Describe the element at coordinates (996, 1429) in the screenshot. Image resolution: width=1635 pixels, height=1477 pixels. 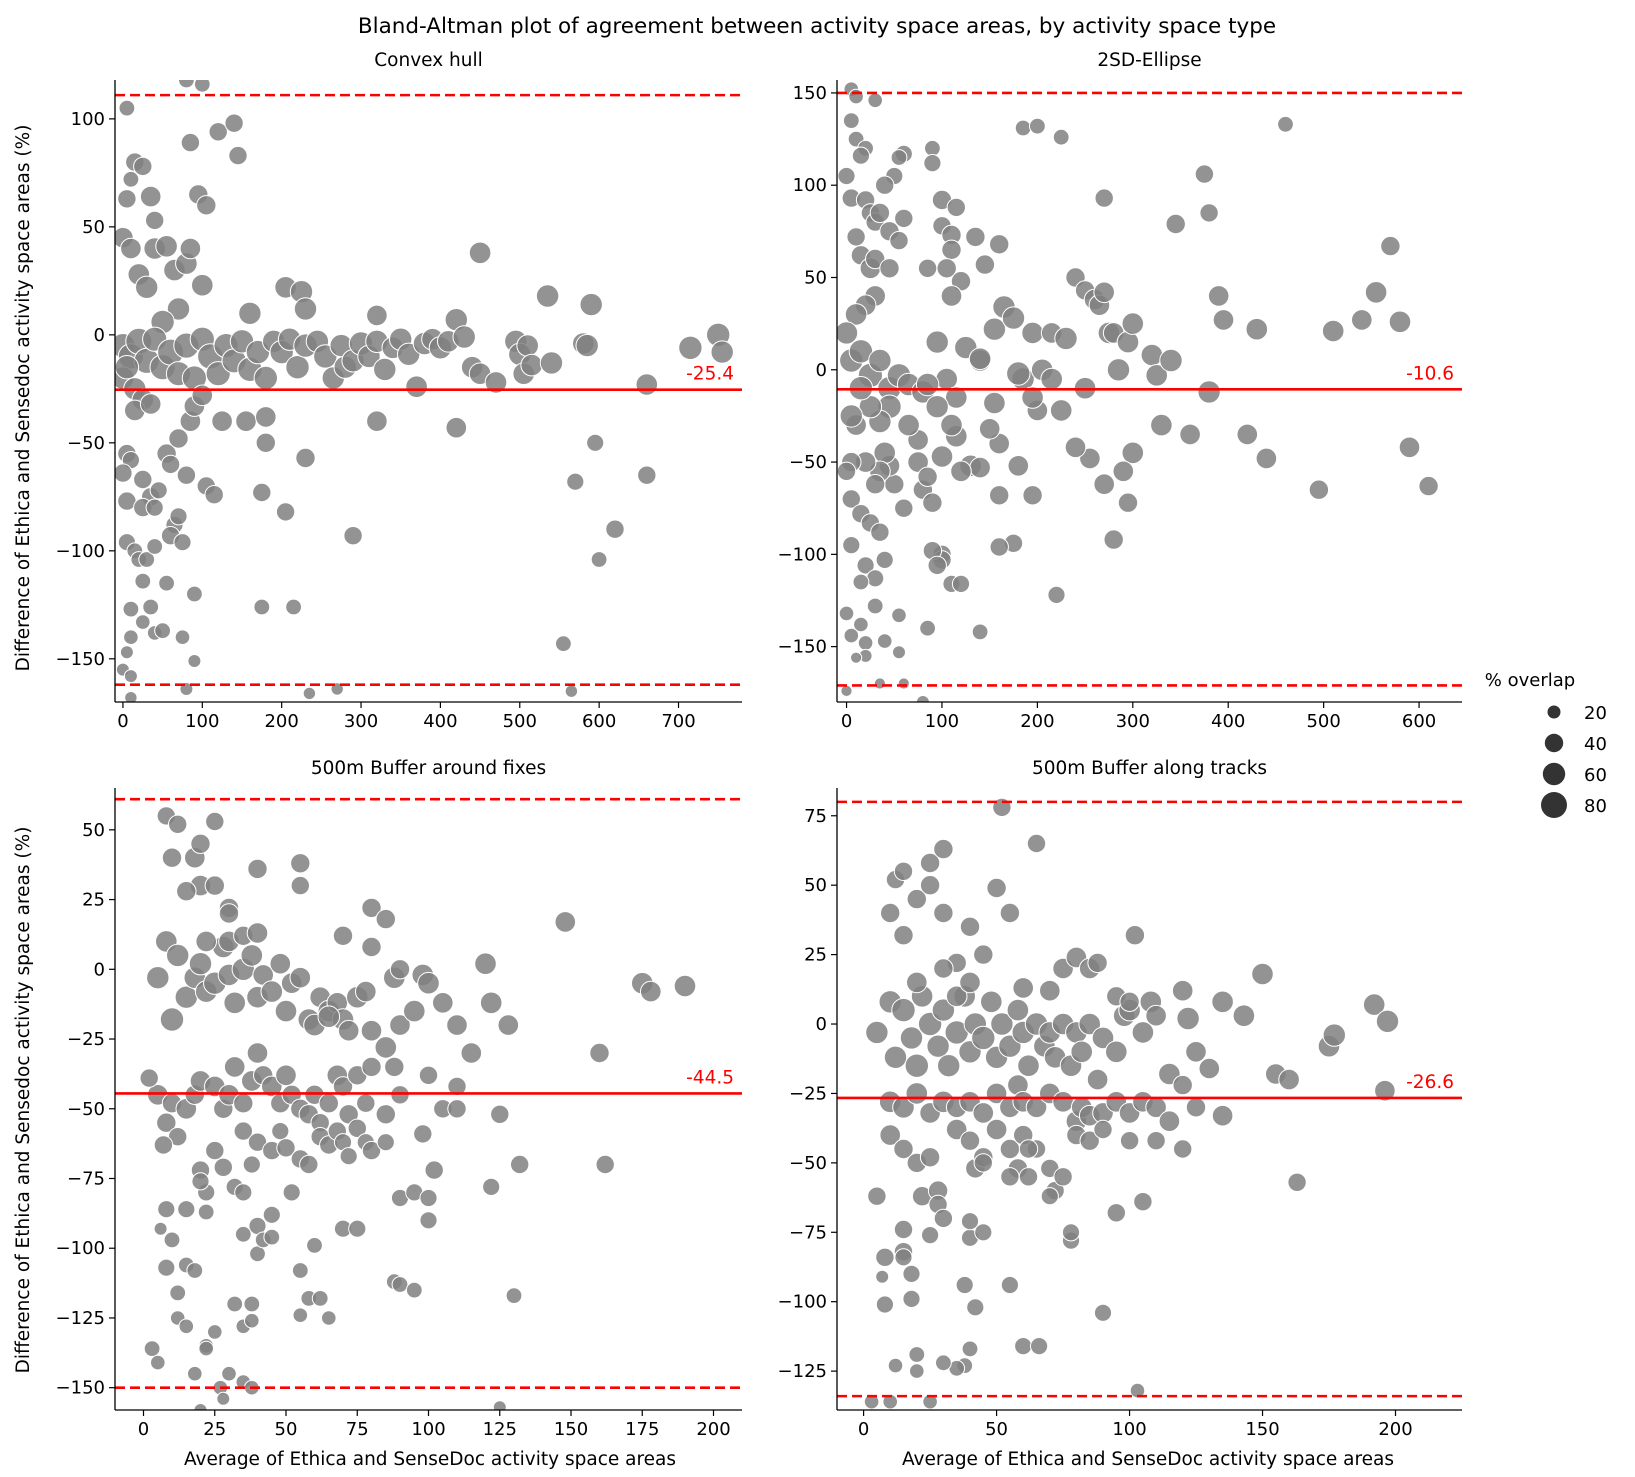
I see `x-tick-label: 50` at that location.